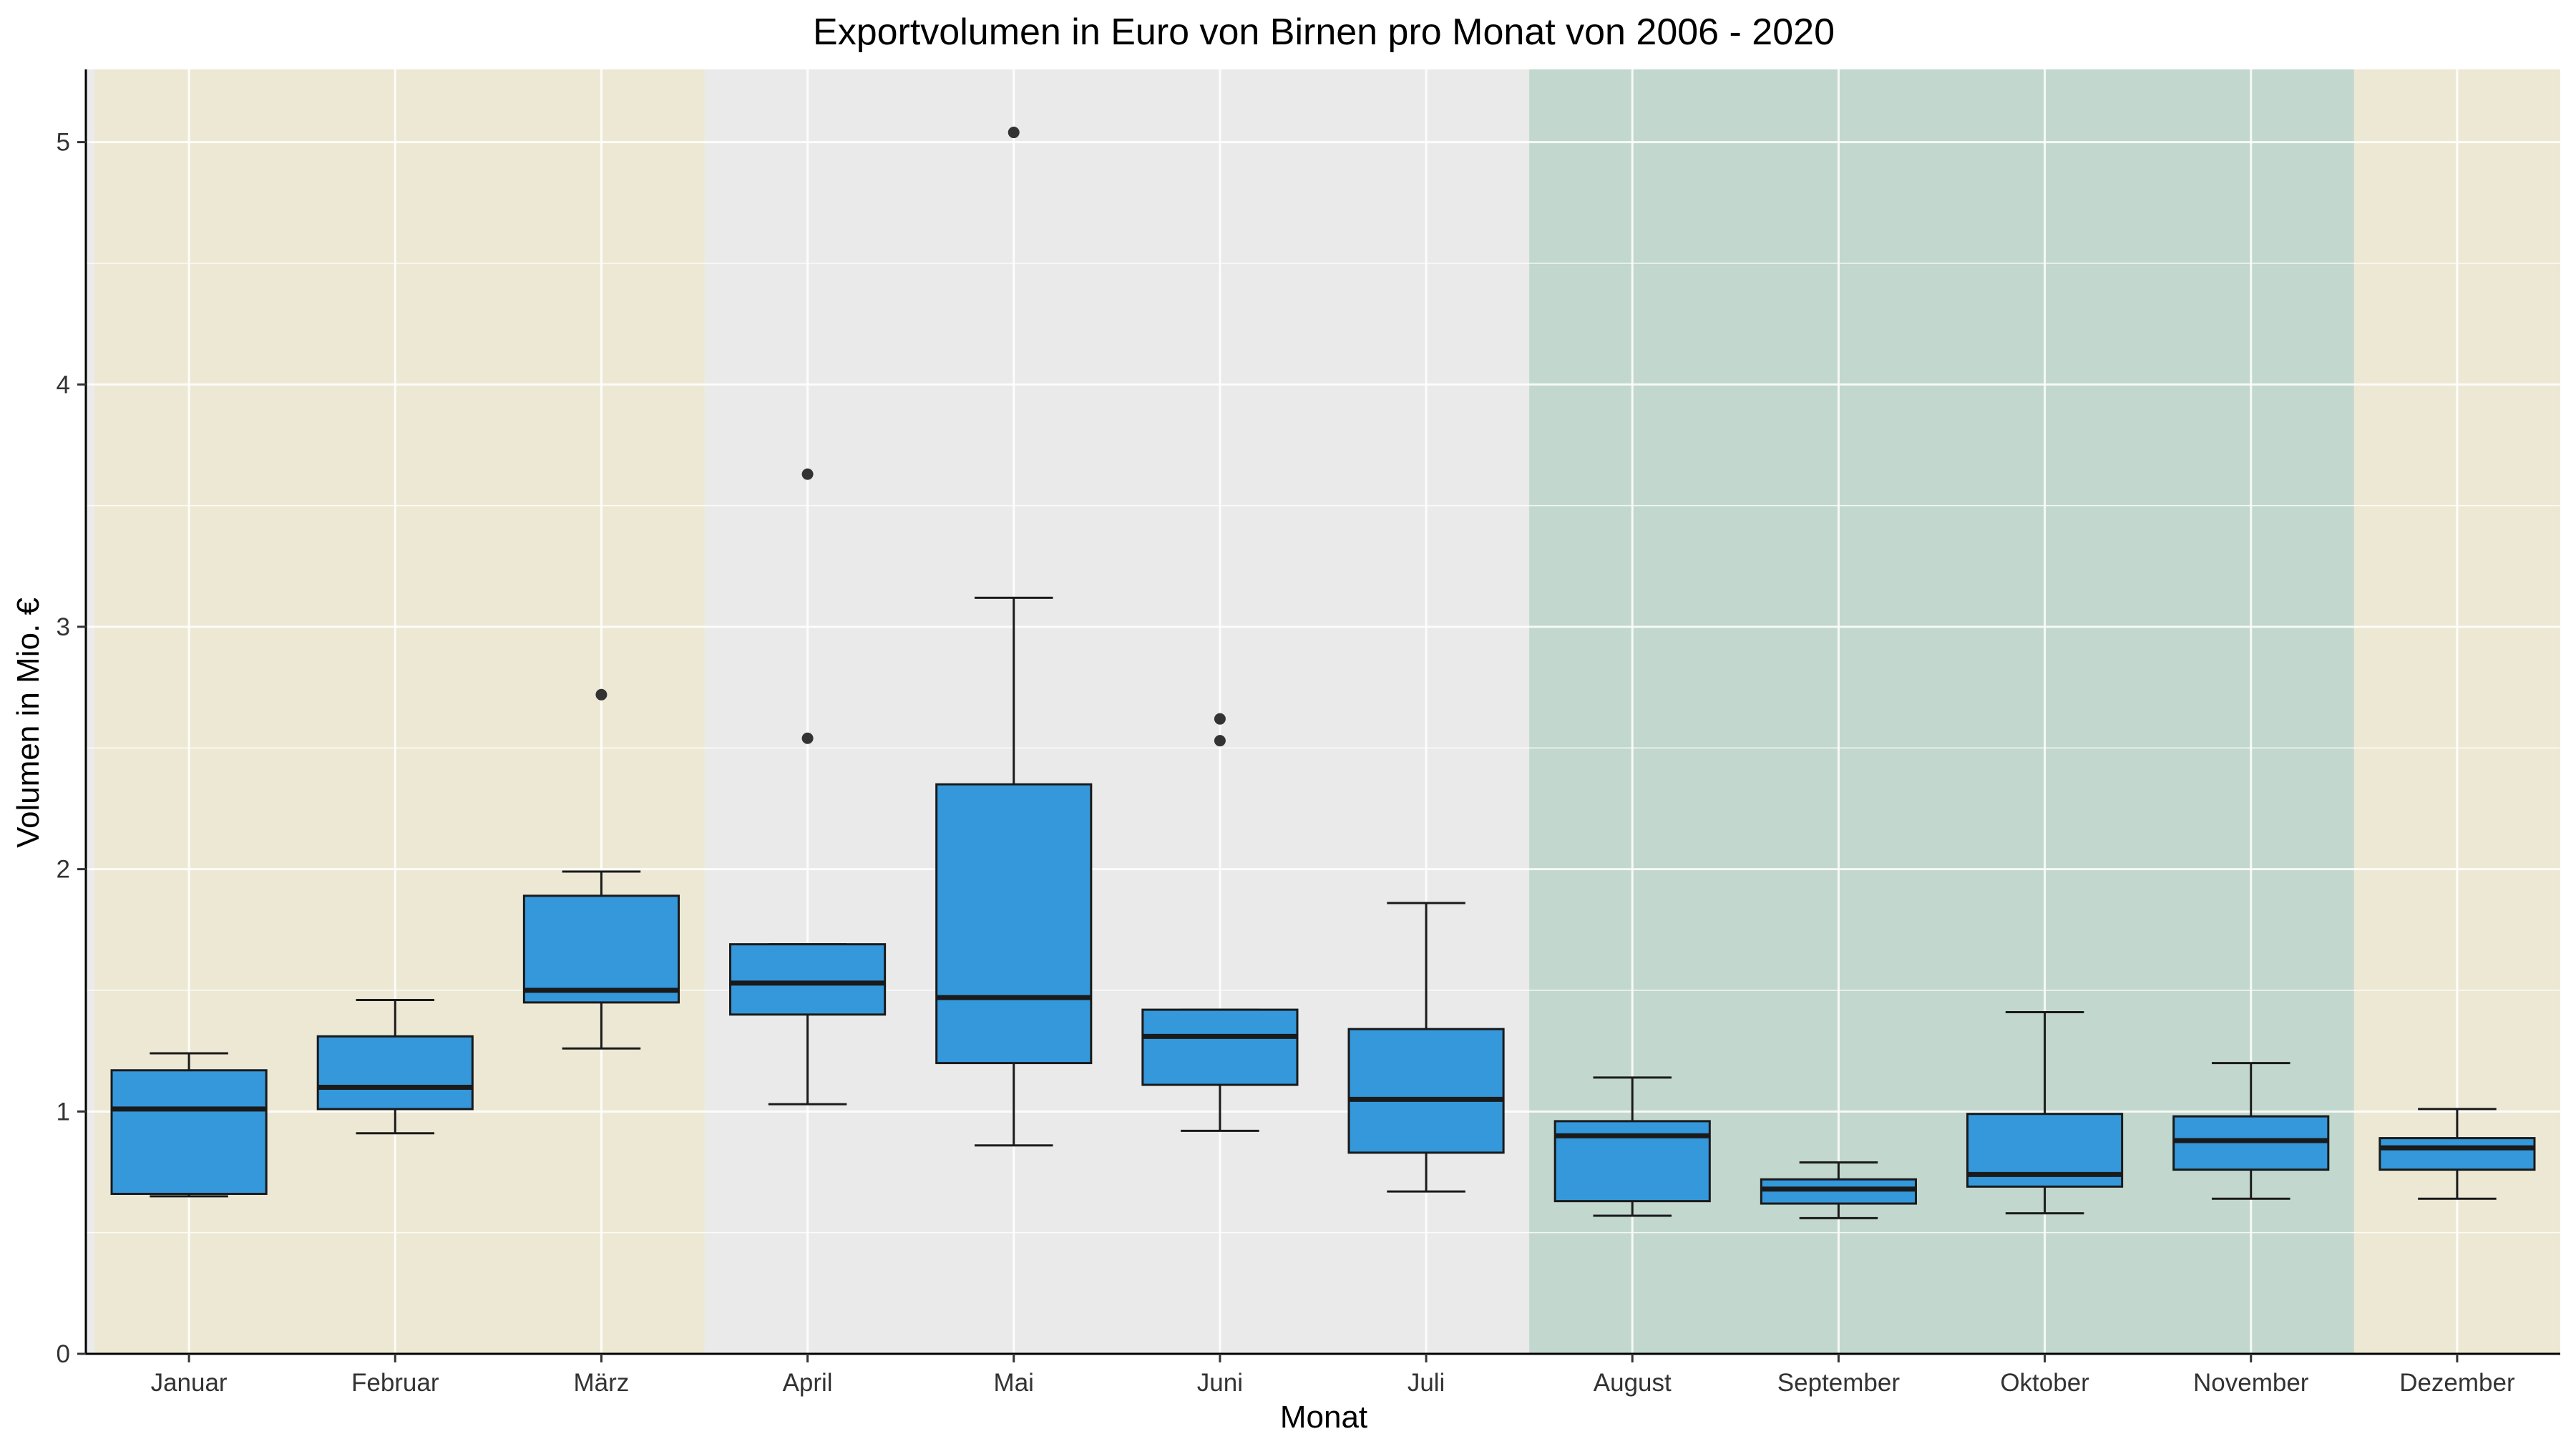 This screenshot has width=2576, height=1449. What do you see at coordinates (63, 870) in the screenshot?
I see `y-tick-label: 2` at bounding box center [63, 870].